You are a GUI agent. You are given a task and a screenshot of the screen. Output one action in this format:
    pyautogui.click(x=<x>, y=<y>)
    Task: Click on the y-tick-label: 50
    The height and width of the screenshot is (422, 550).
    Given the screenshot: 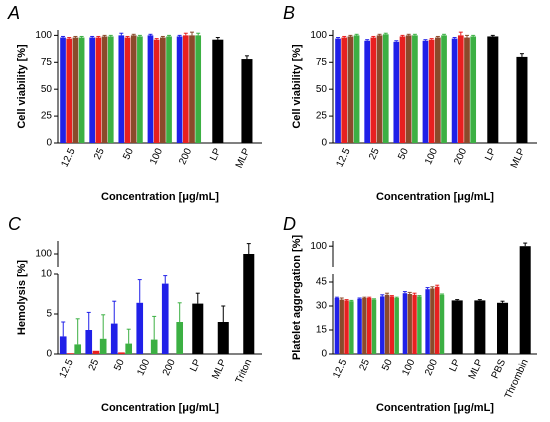 What is the action you would take?
    pyautogui.click(x=47, y=89)
    